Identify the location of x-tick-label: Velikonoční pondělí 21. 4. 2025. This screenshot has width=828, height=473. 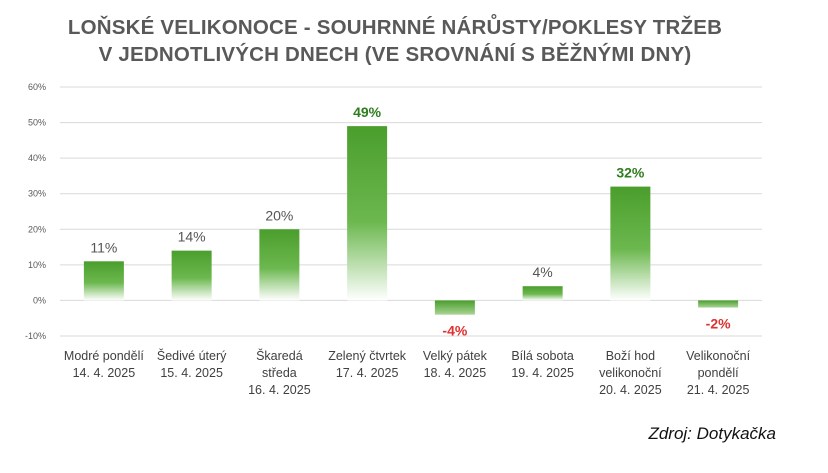
(718, 373).